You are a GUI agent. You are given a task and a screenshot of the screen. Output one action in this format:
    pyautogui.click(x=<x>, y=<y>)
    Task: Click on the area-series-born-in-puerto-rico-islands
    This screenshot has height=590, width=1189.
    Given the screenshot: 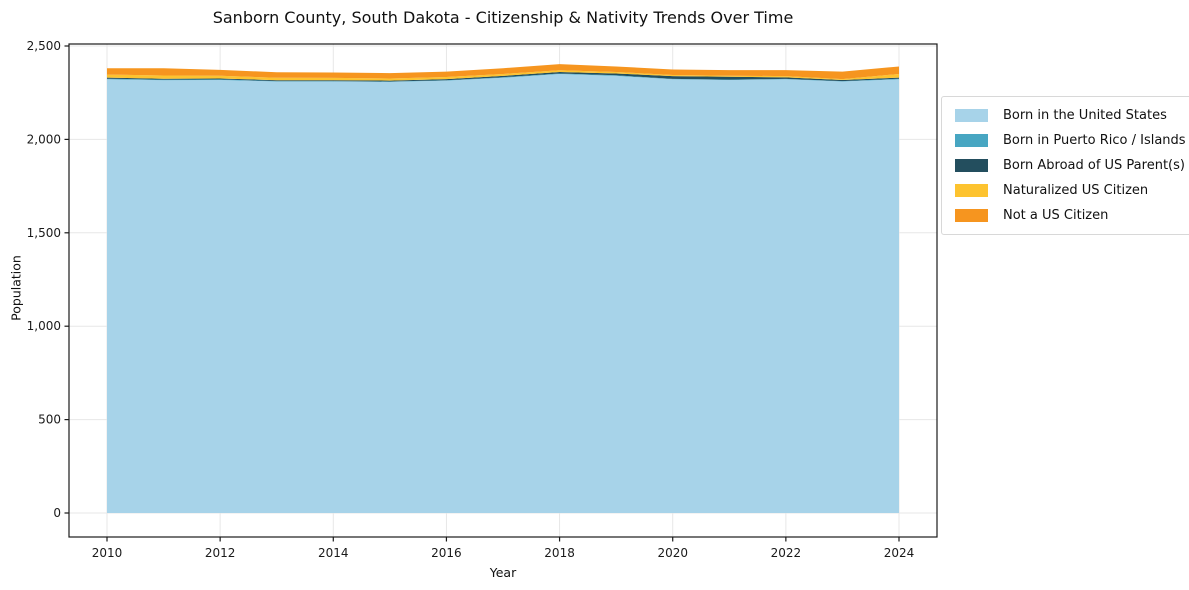 What is the action you would take?
    pyautogui.click(x=503, y=77)
    